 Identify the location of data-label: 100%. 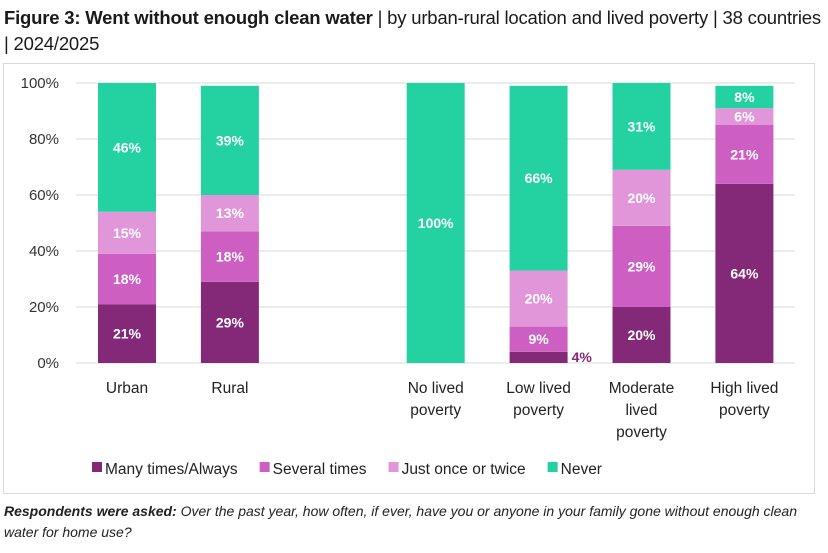
(436, 223).